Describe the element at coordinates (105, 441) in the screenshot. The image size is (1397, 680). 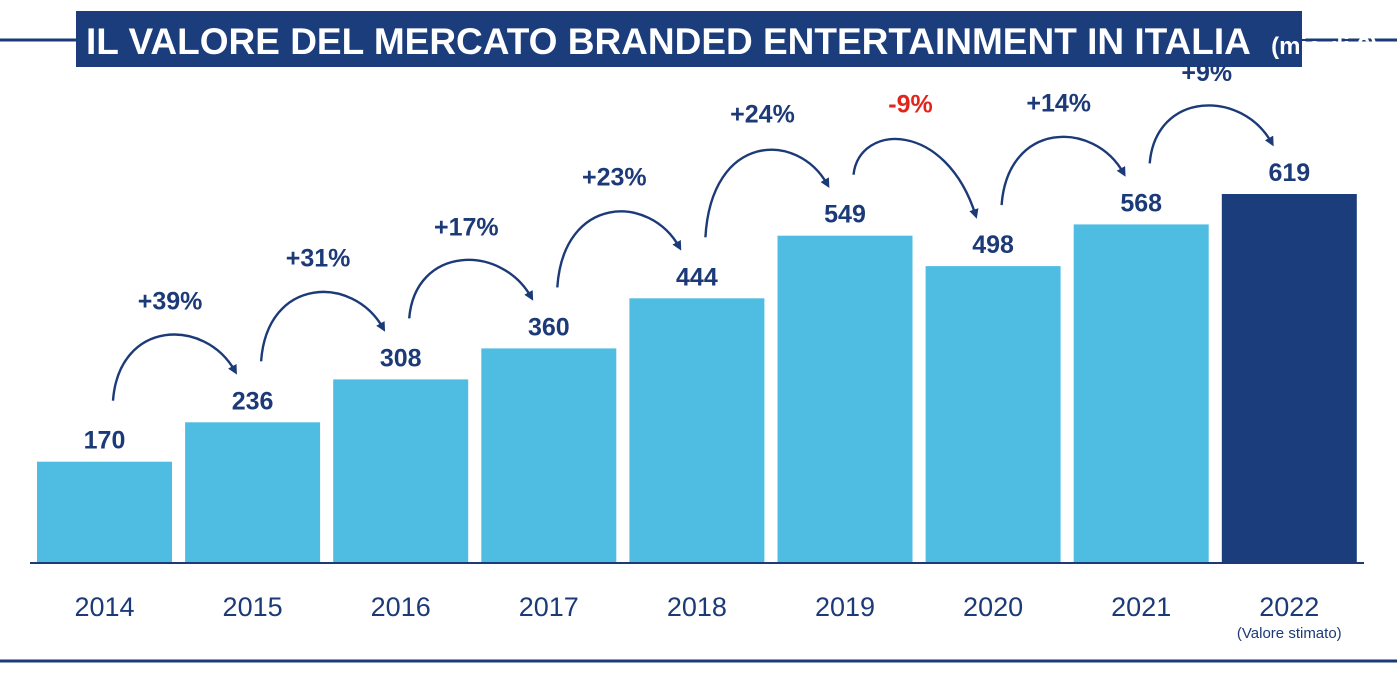
I see `value-label-2014: 170` at that location.